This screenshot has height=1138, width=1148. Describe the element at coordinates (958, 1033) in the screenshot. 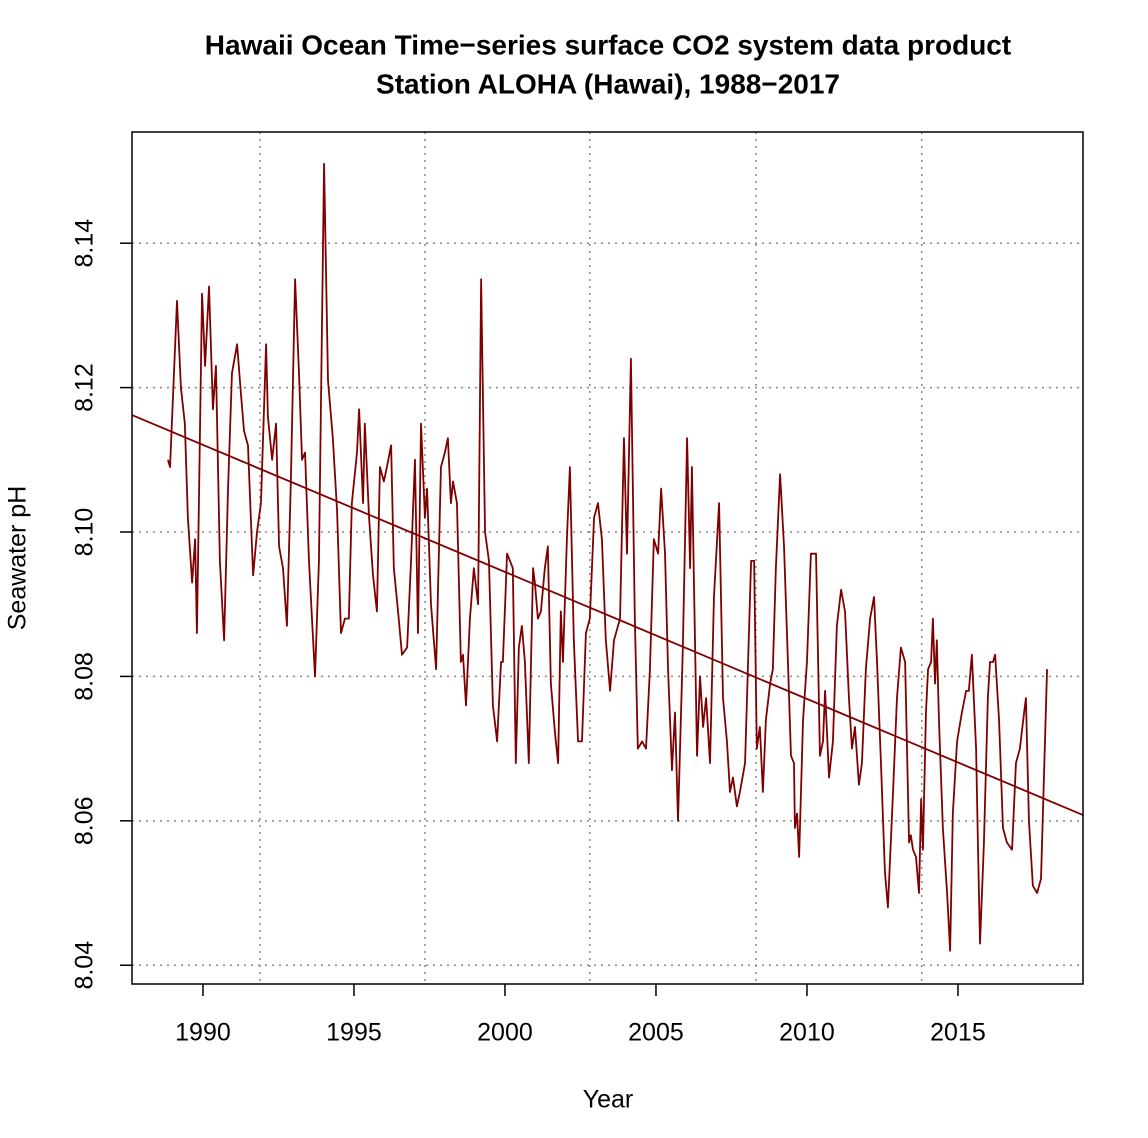

I see `x-tick-label: 2015` at that location.